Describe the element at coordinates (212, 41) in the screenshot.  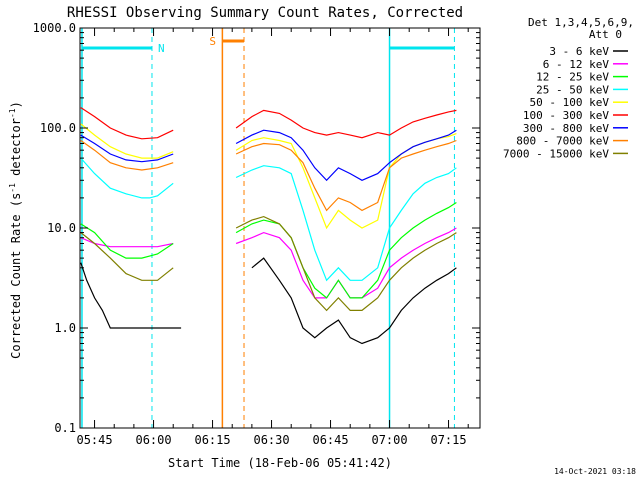
I see `saa-label: S` at that location.